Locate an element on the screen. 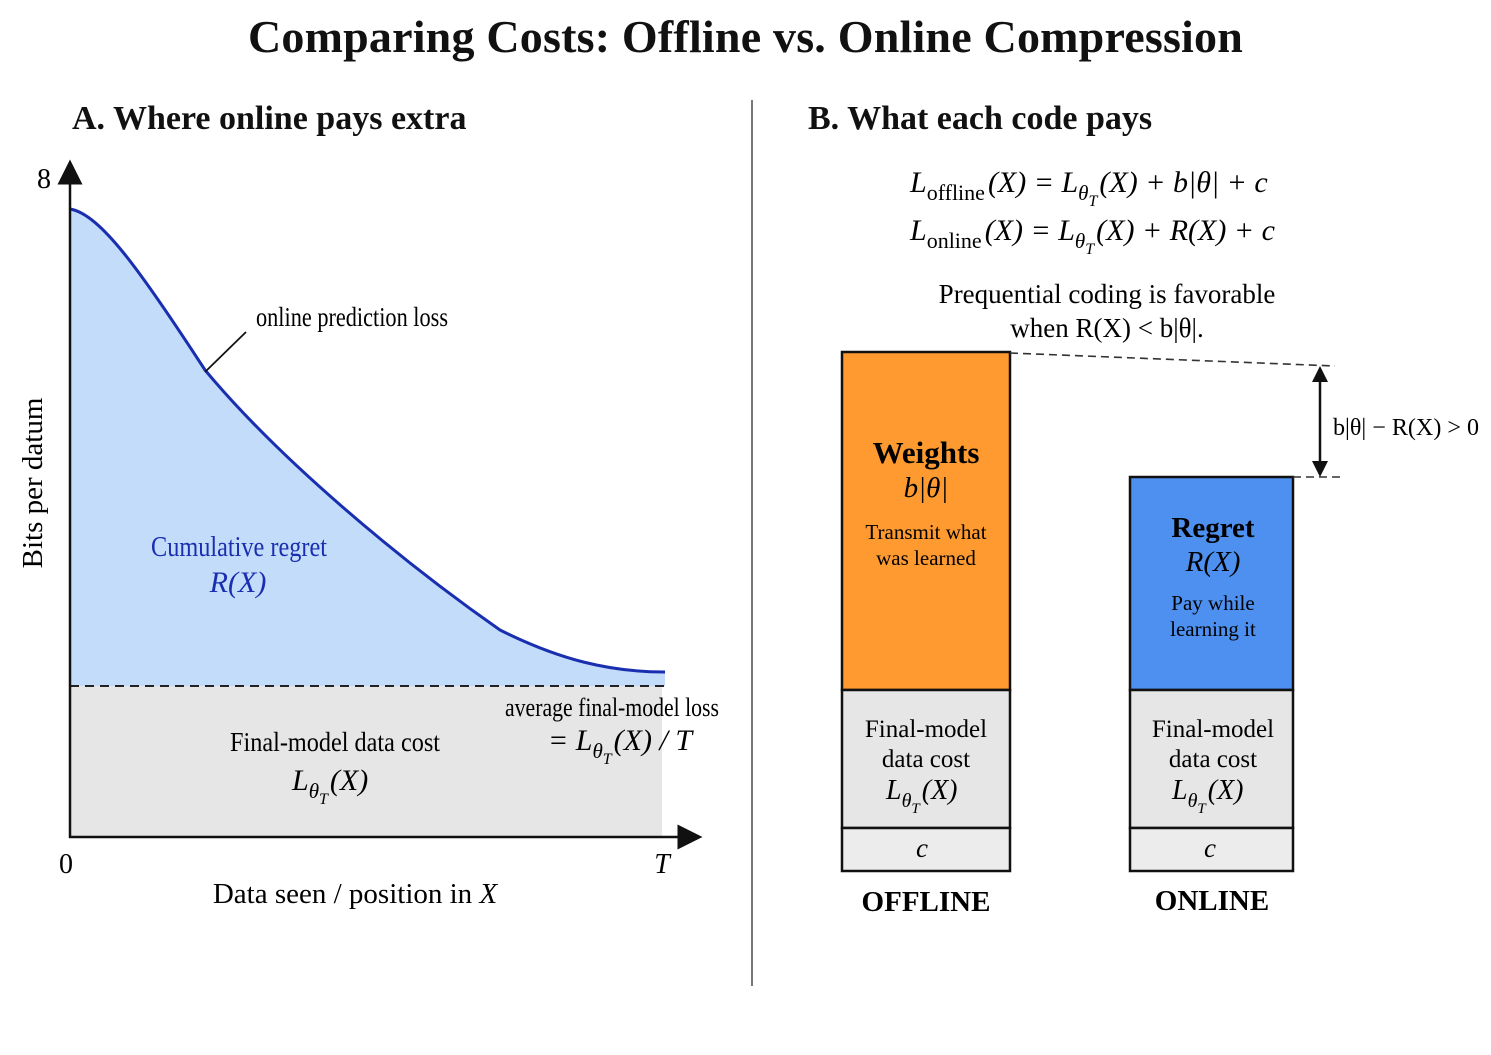  data-cost-theta: θ is located at coordinates (314, 791).